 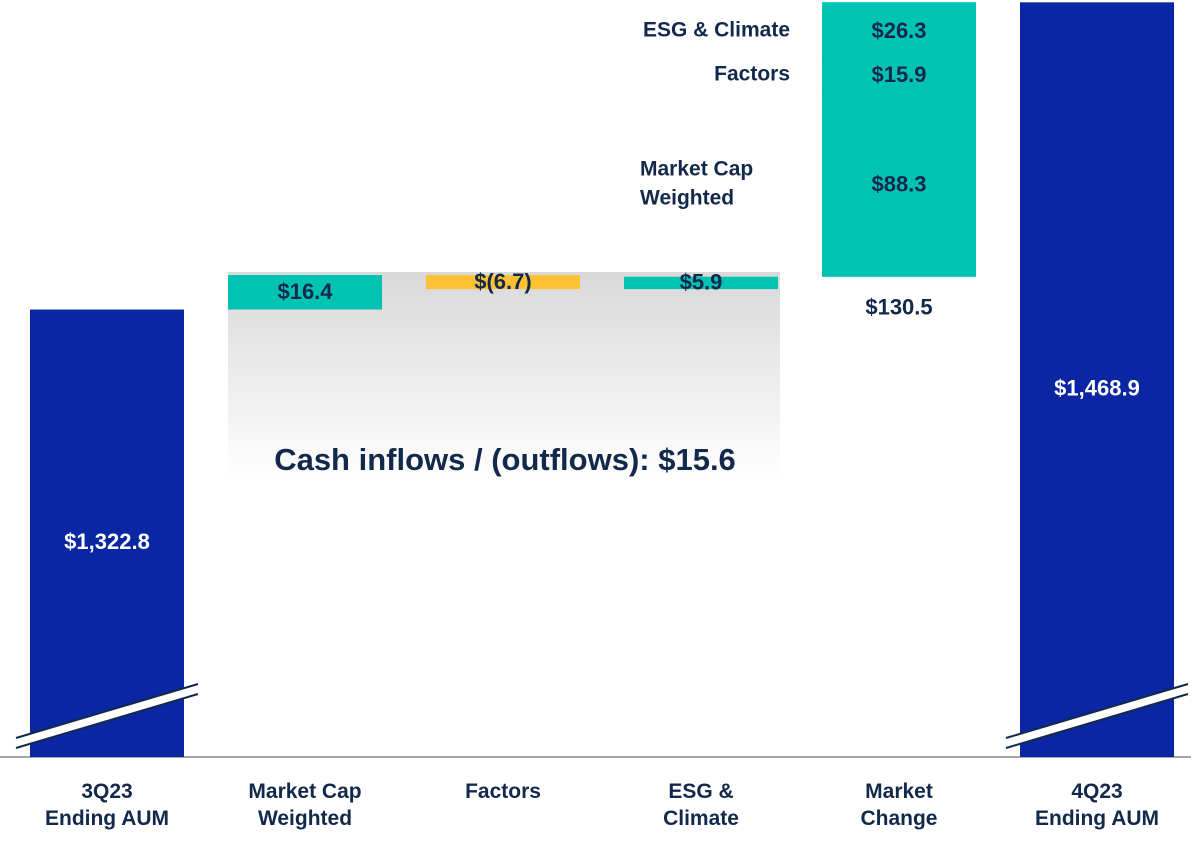 I want to click on value-label: $130.5, so click(x=898, y=307).